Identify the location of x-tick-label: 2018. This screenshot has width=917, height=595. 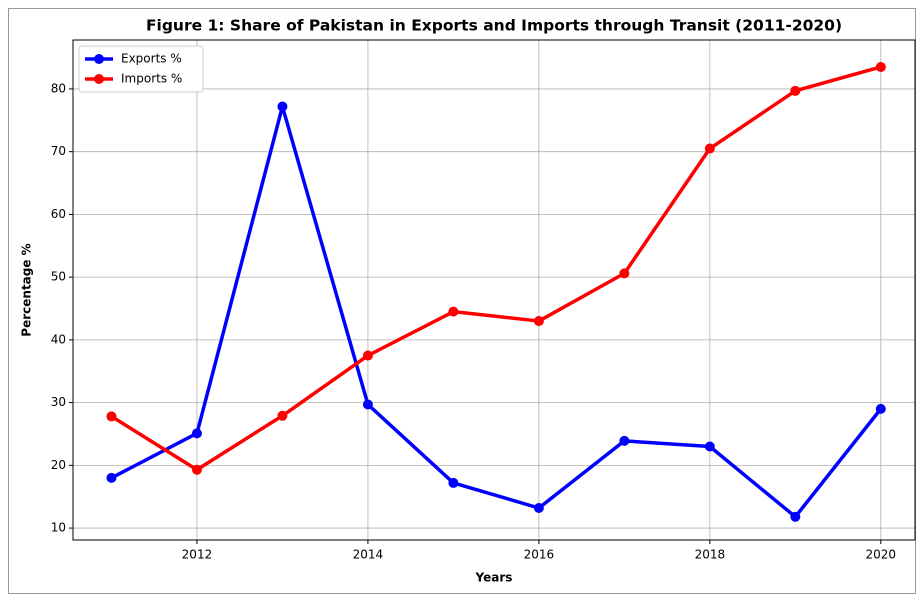
(710, 555).